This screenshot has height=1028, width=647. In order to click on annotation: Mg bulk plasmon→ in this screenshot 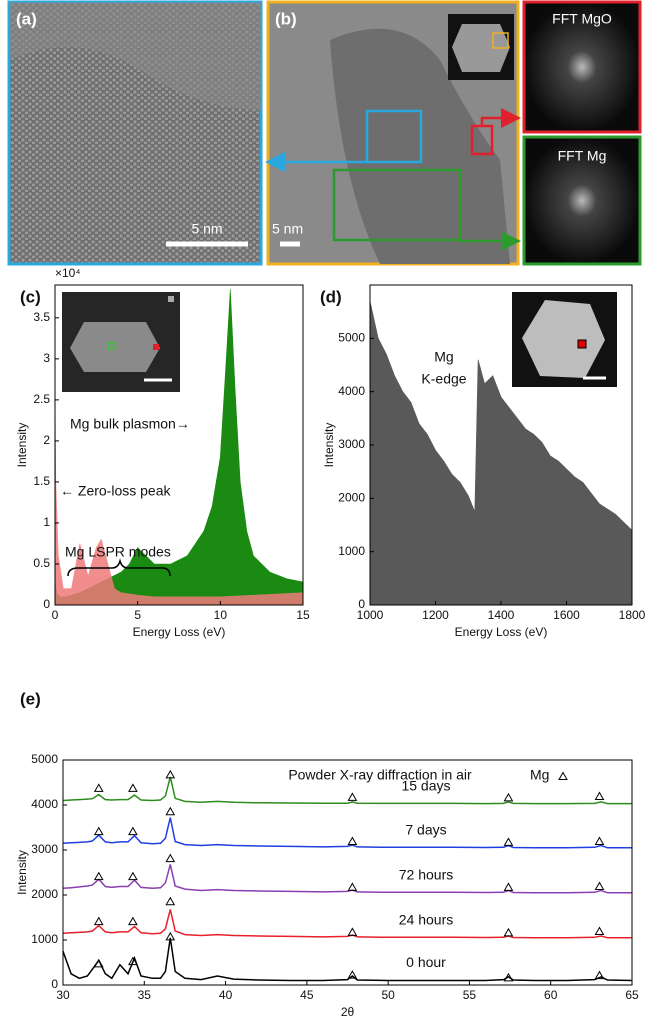, I will do `click(130, 424)`.